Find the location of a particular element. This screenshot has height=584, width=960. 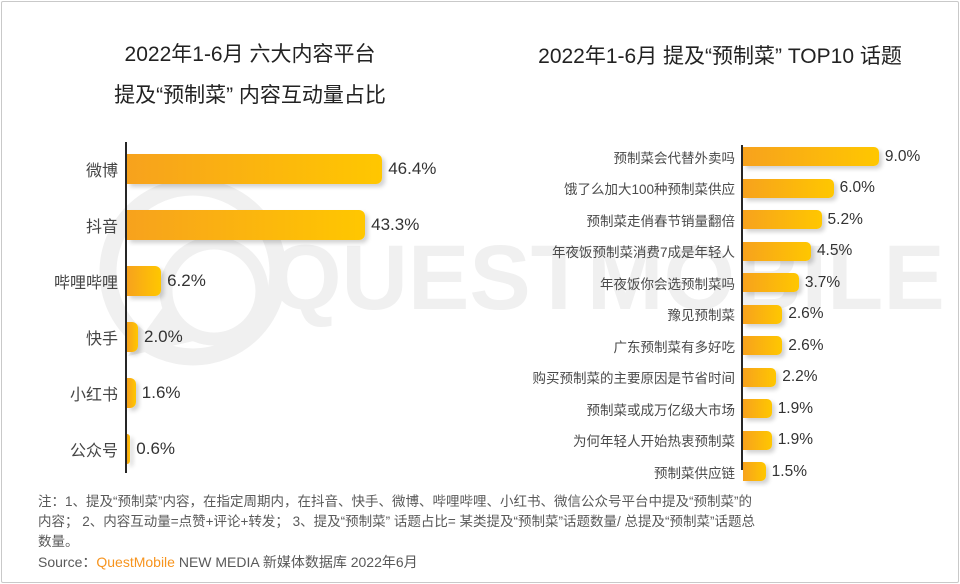

category-label: 豫见预制菜 is located at coordinates (701, 316).